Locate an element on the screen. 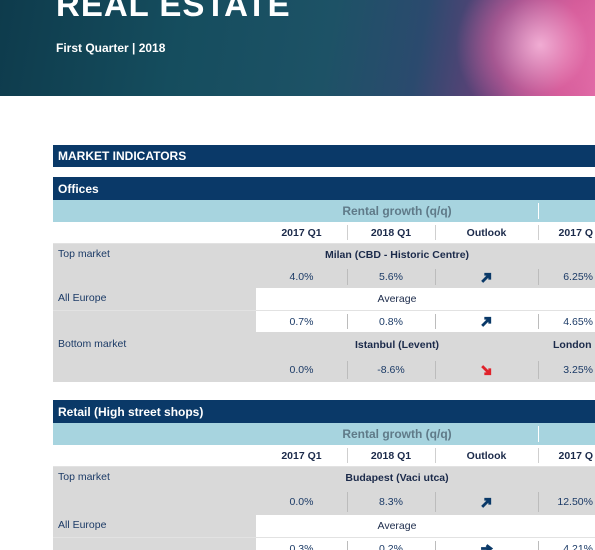  banner-glow-decoration is located at coordinates (525, 48).